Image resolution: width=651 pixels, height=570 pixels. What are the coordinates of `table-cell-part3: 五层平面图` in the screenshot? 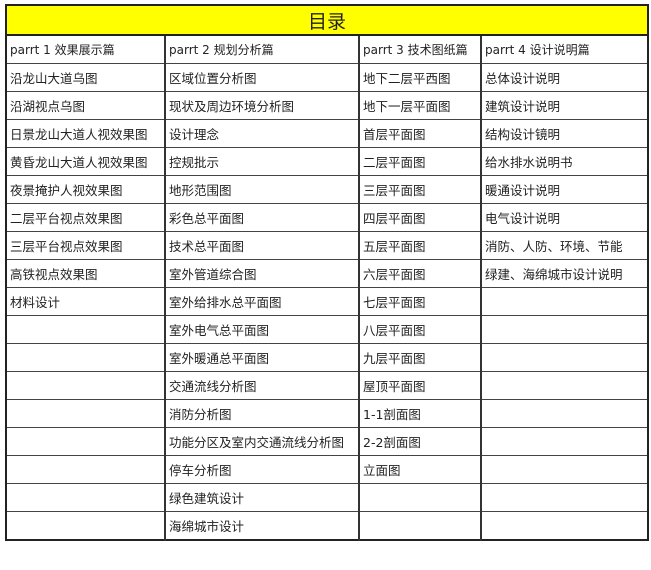 It's located at (420, 245).